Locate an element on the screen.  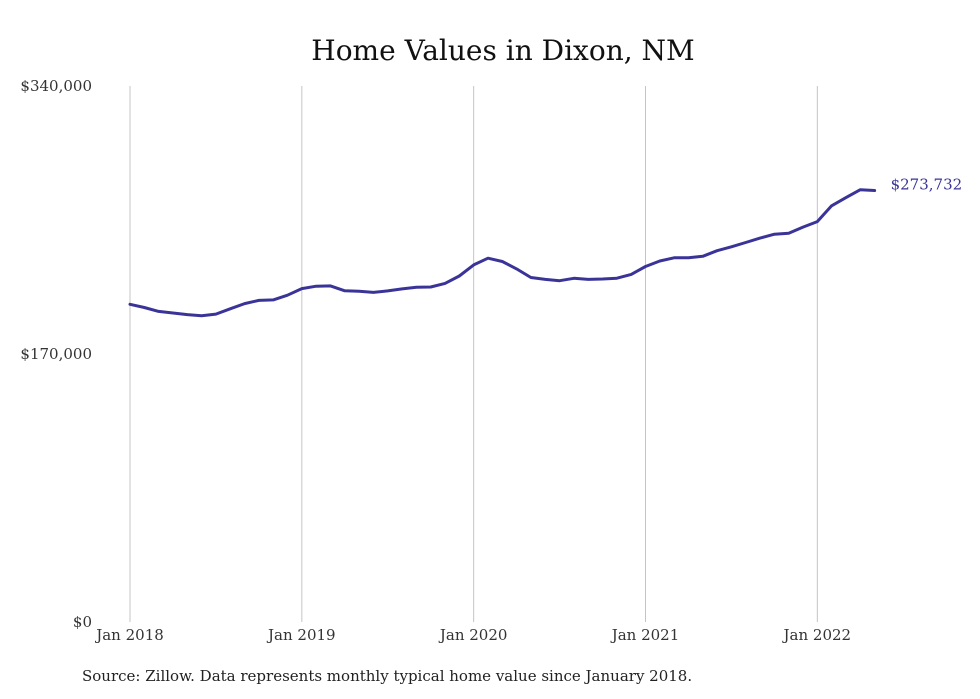
y-axis-ticks: $340,000 $170,000 $0 is located at coordinates (56, 354).